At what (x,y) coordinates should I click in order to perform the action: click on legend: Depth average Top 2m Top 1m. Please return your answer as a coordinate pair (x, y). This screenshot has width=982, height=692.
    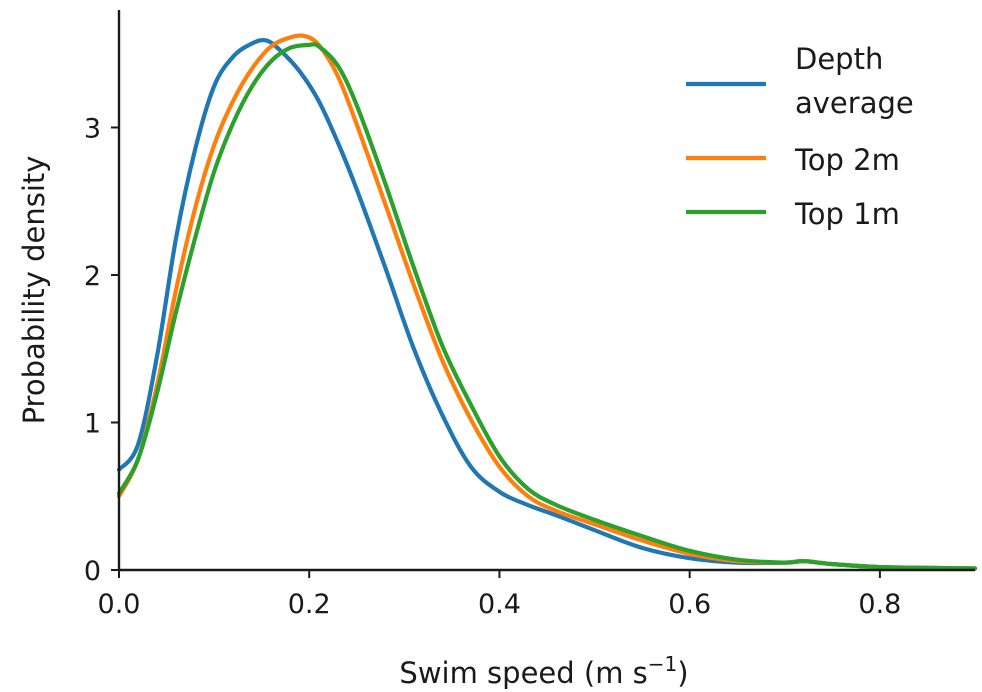
    Looking at the image, I should click on (800, 136).